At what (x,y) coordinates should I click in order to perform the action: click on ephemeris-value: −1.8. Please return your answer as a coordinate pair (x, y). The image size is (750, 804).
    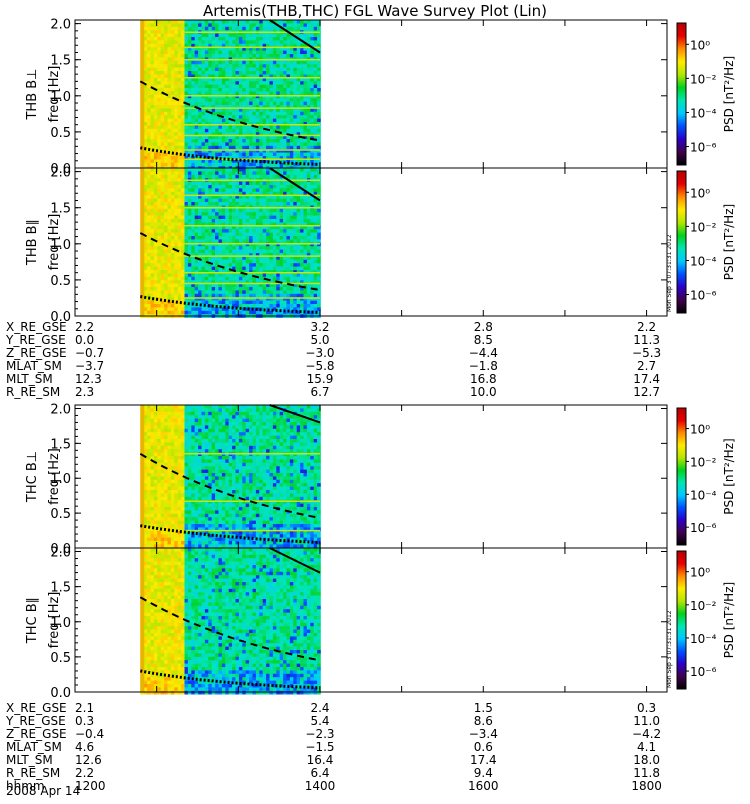
    Looking at the image, I should click on (483, 366).